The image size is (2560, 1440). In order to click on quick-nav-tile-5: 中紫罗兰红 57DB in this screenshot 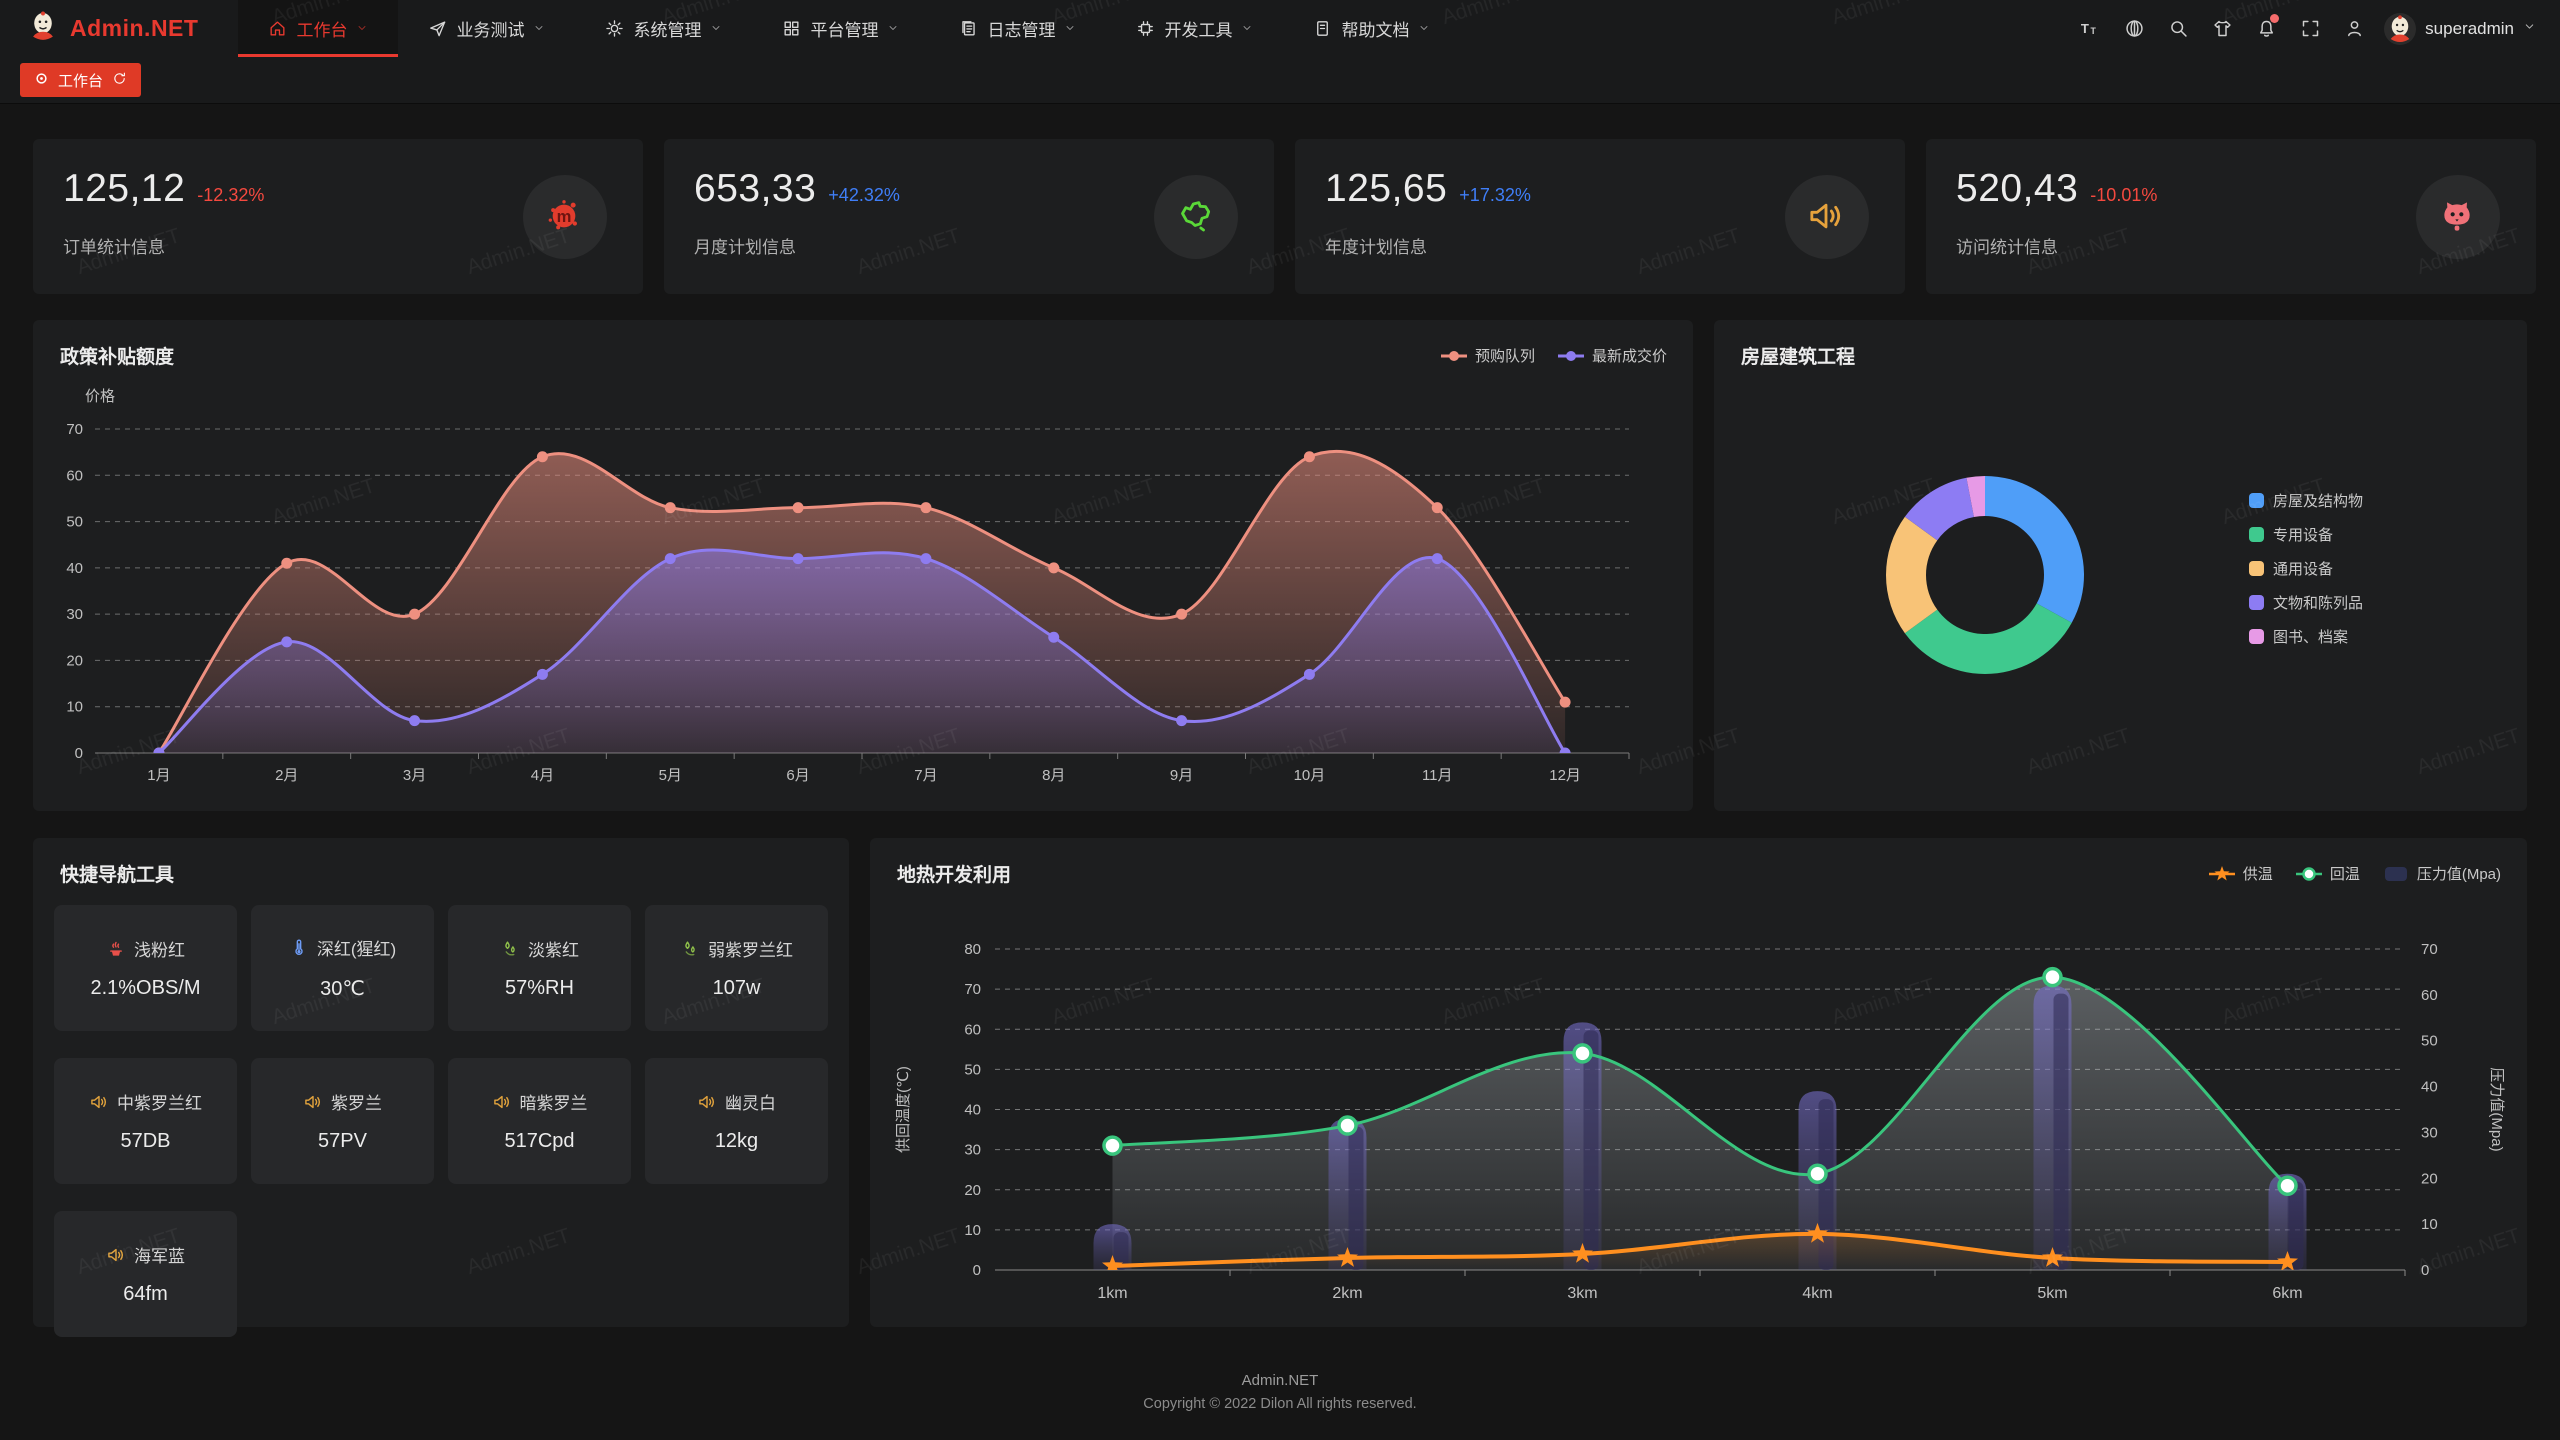, I will do `click(145, 1121)`.